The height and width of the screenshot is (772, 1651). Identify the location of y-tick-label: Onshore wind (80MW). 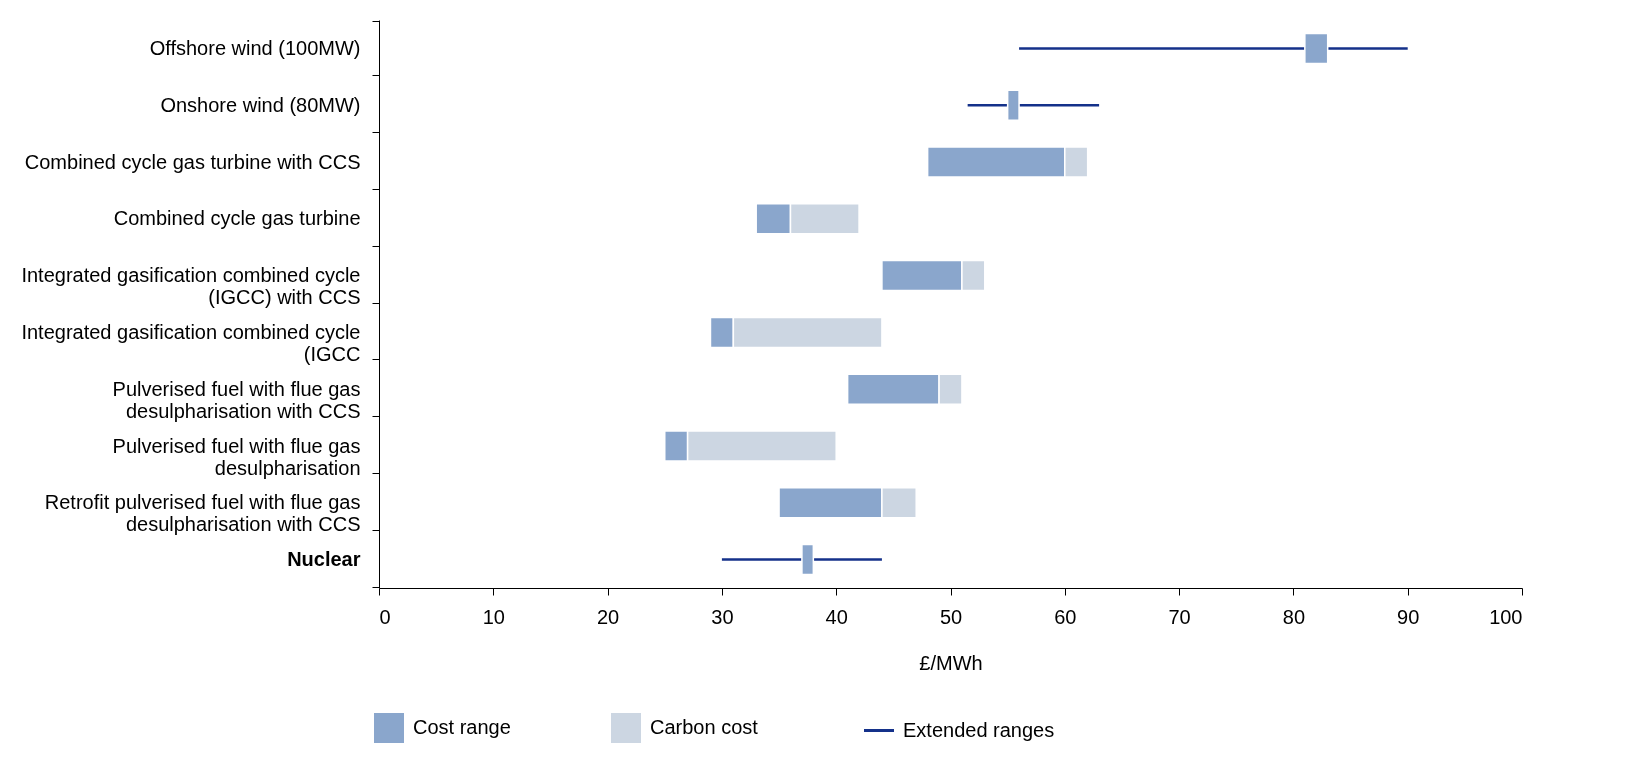
(260, 104).